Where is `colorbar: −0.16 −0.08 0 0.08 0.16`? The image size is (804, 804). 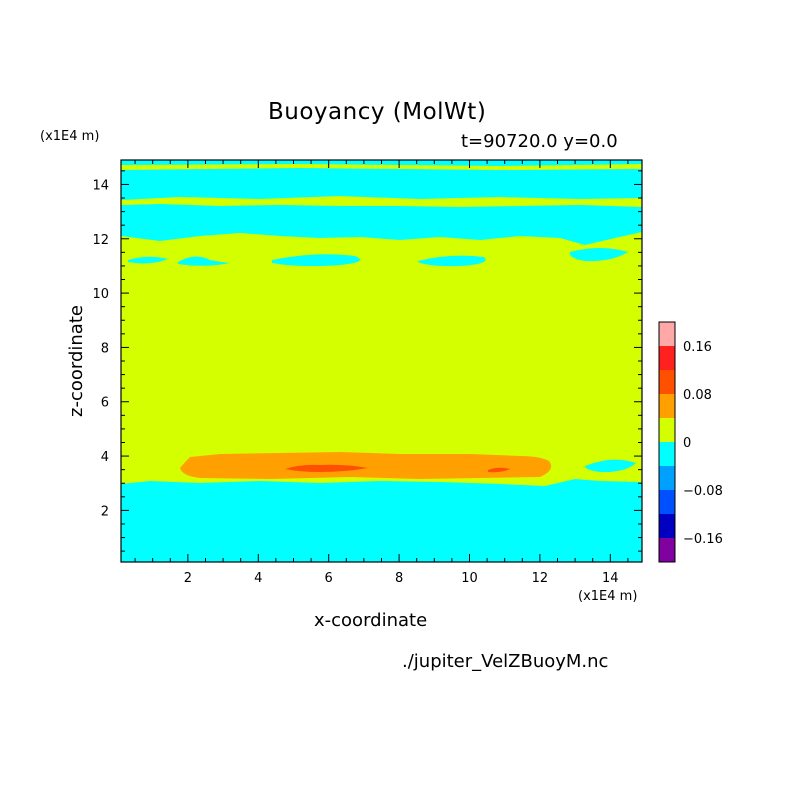 colorbar: −0.16 −0.08 0 0.08 0.16 is located at coordinates (690, 442).